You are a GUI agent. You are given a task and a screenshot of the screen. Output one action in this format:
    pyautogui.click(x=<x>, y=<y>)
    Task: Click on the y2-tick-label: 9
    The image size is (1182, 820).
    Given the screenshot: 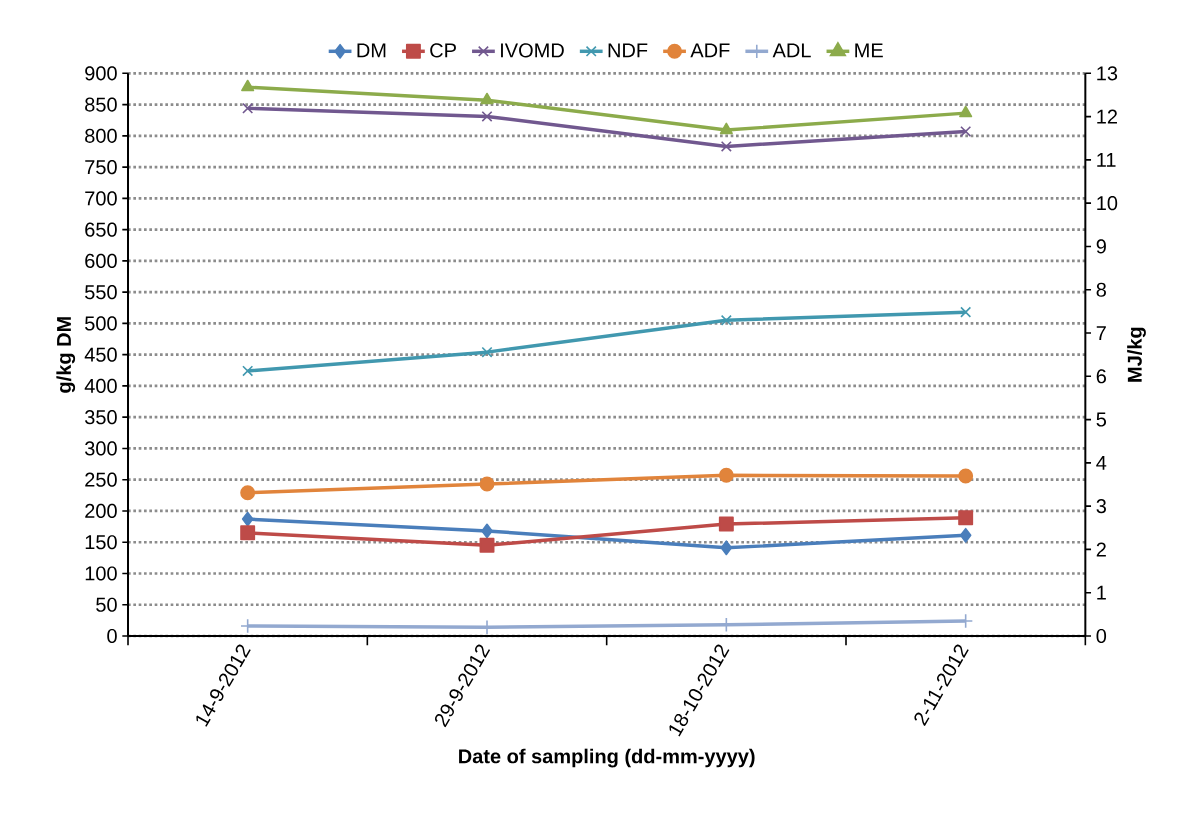 What is the action you would take?
    pyautogui.click(x=1101, y=246)
    